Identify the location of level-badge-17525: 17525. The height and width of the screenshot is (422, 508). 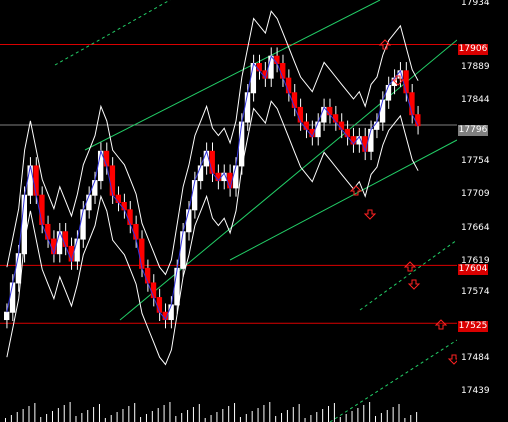
(473, 326).